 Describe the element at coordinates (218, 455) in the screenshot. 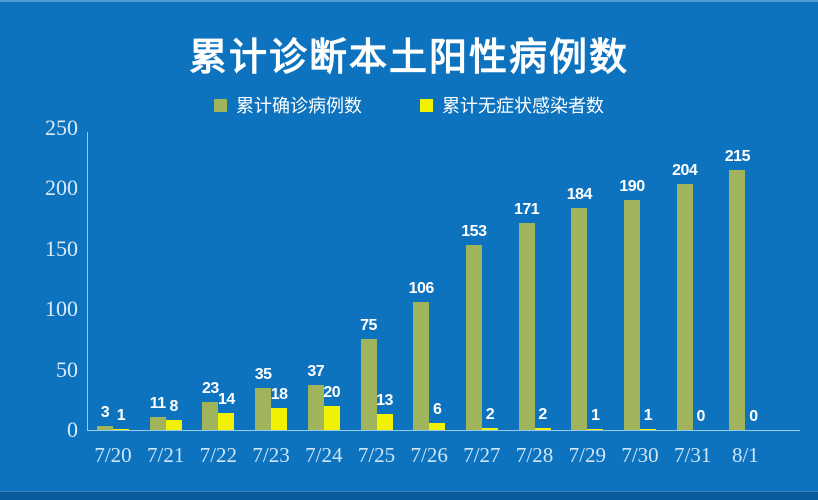

I see `x-tick-label: 7/22` at that location.